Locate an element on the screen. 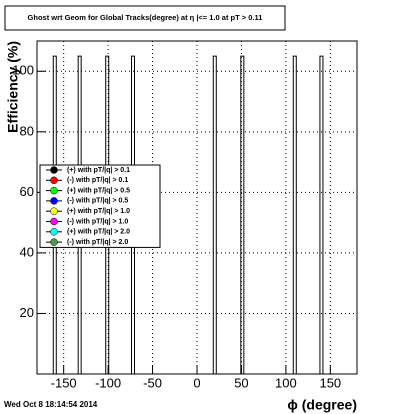 The width and height of the screenshot is (400, 414). x-tick-label: 150 is located at coordinates (330, 382).